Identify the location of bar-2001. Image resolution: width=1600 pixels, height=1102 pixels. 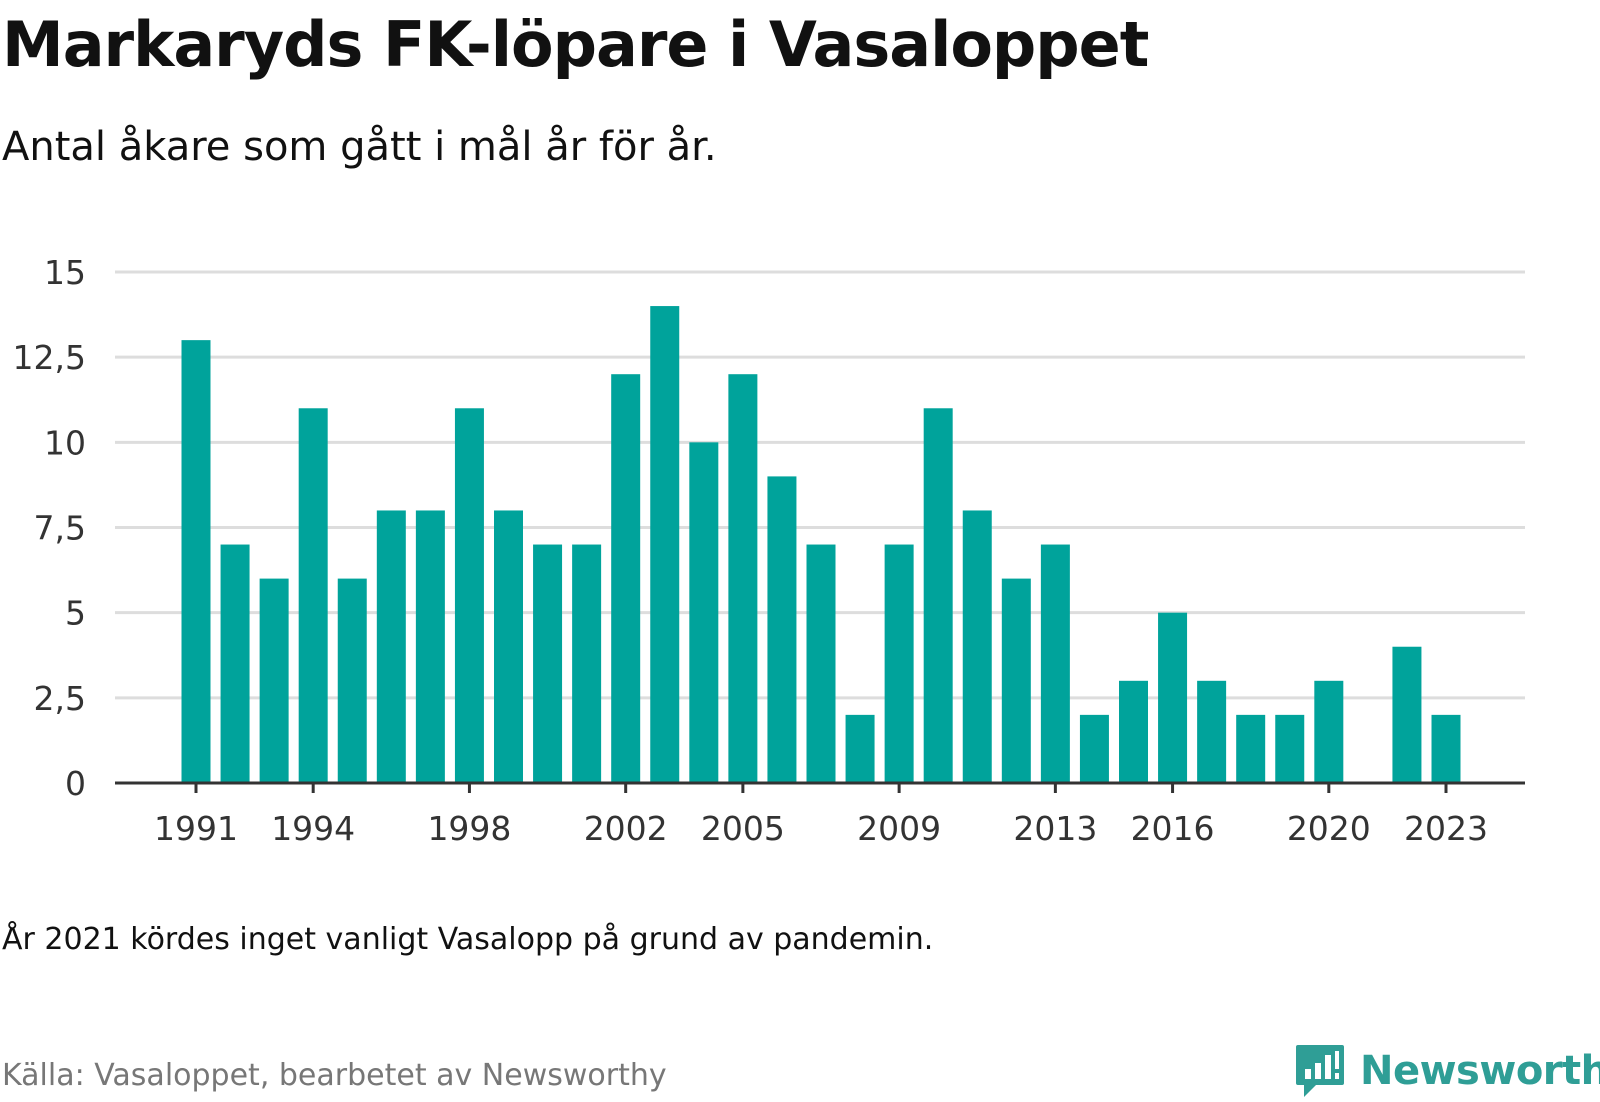
(587, 663).